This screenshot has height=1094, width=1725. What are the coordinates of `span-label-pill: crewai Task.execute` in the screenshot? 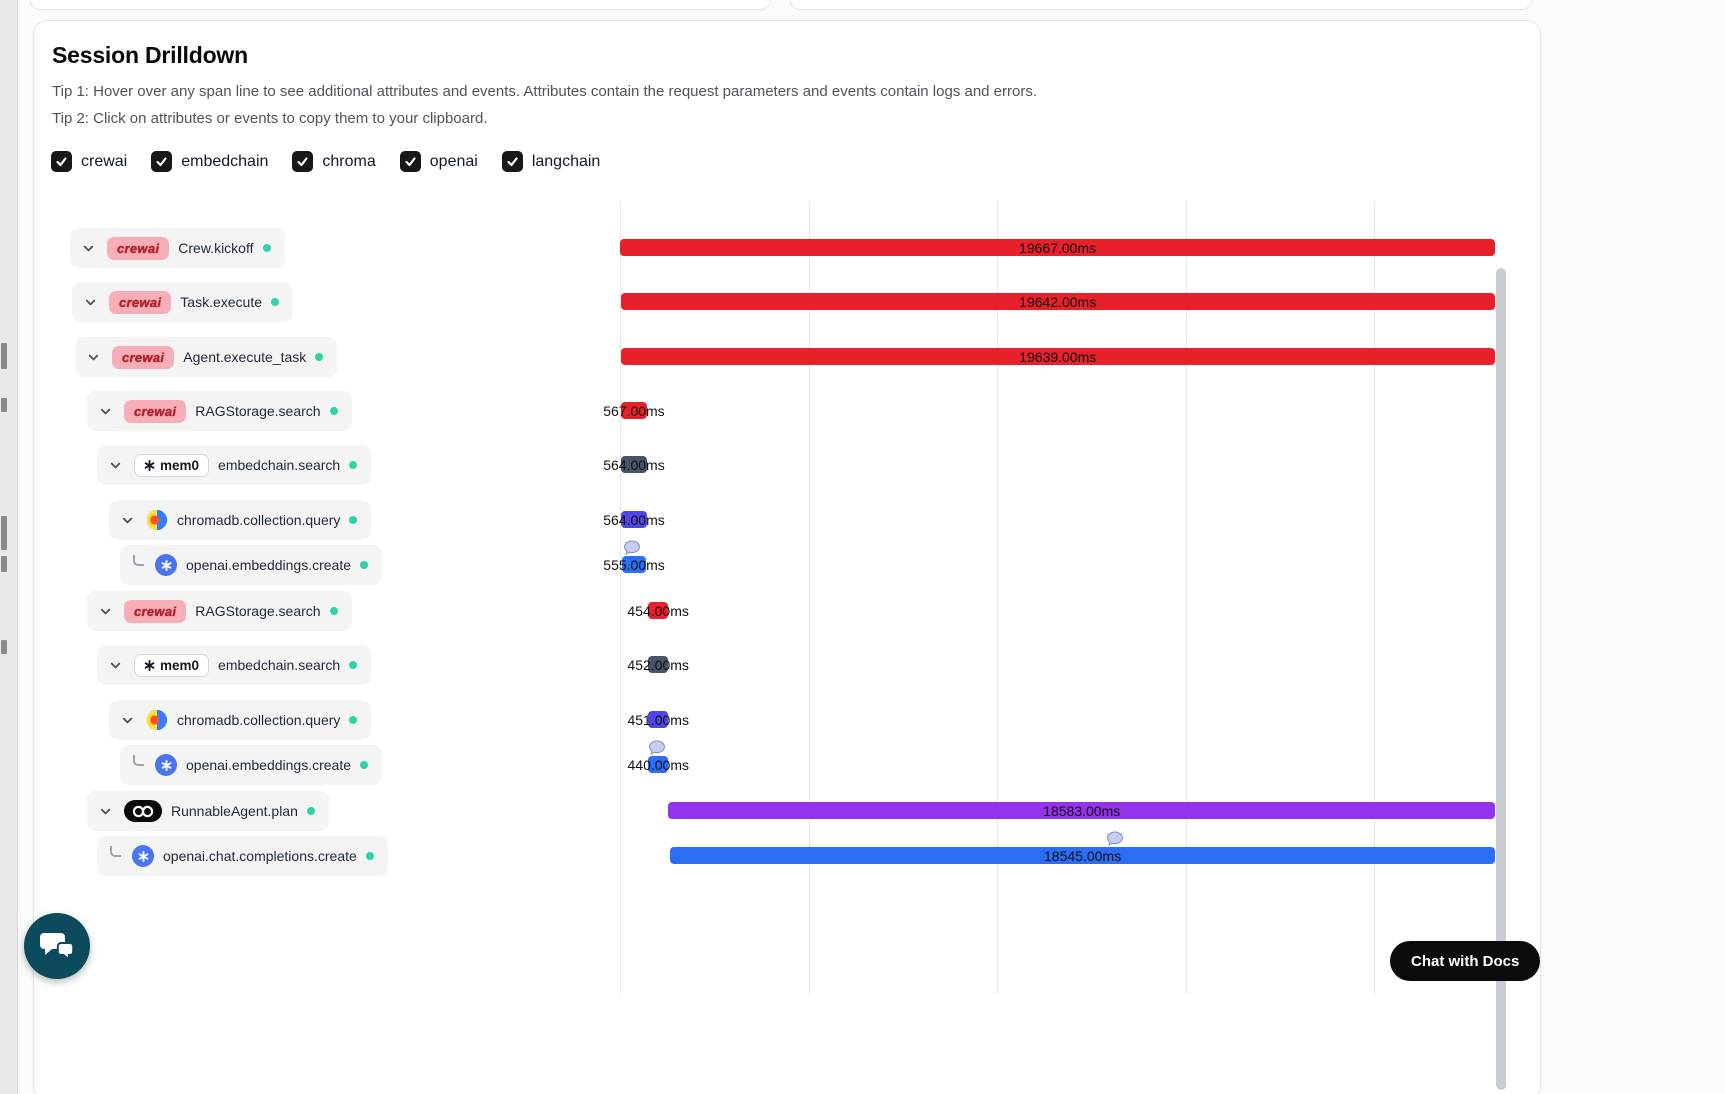 It's located at (182, 302).